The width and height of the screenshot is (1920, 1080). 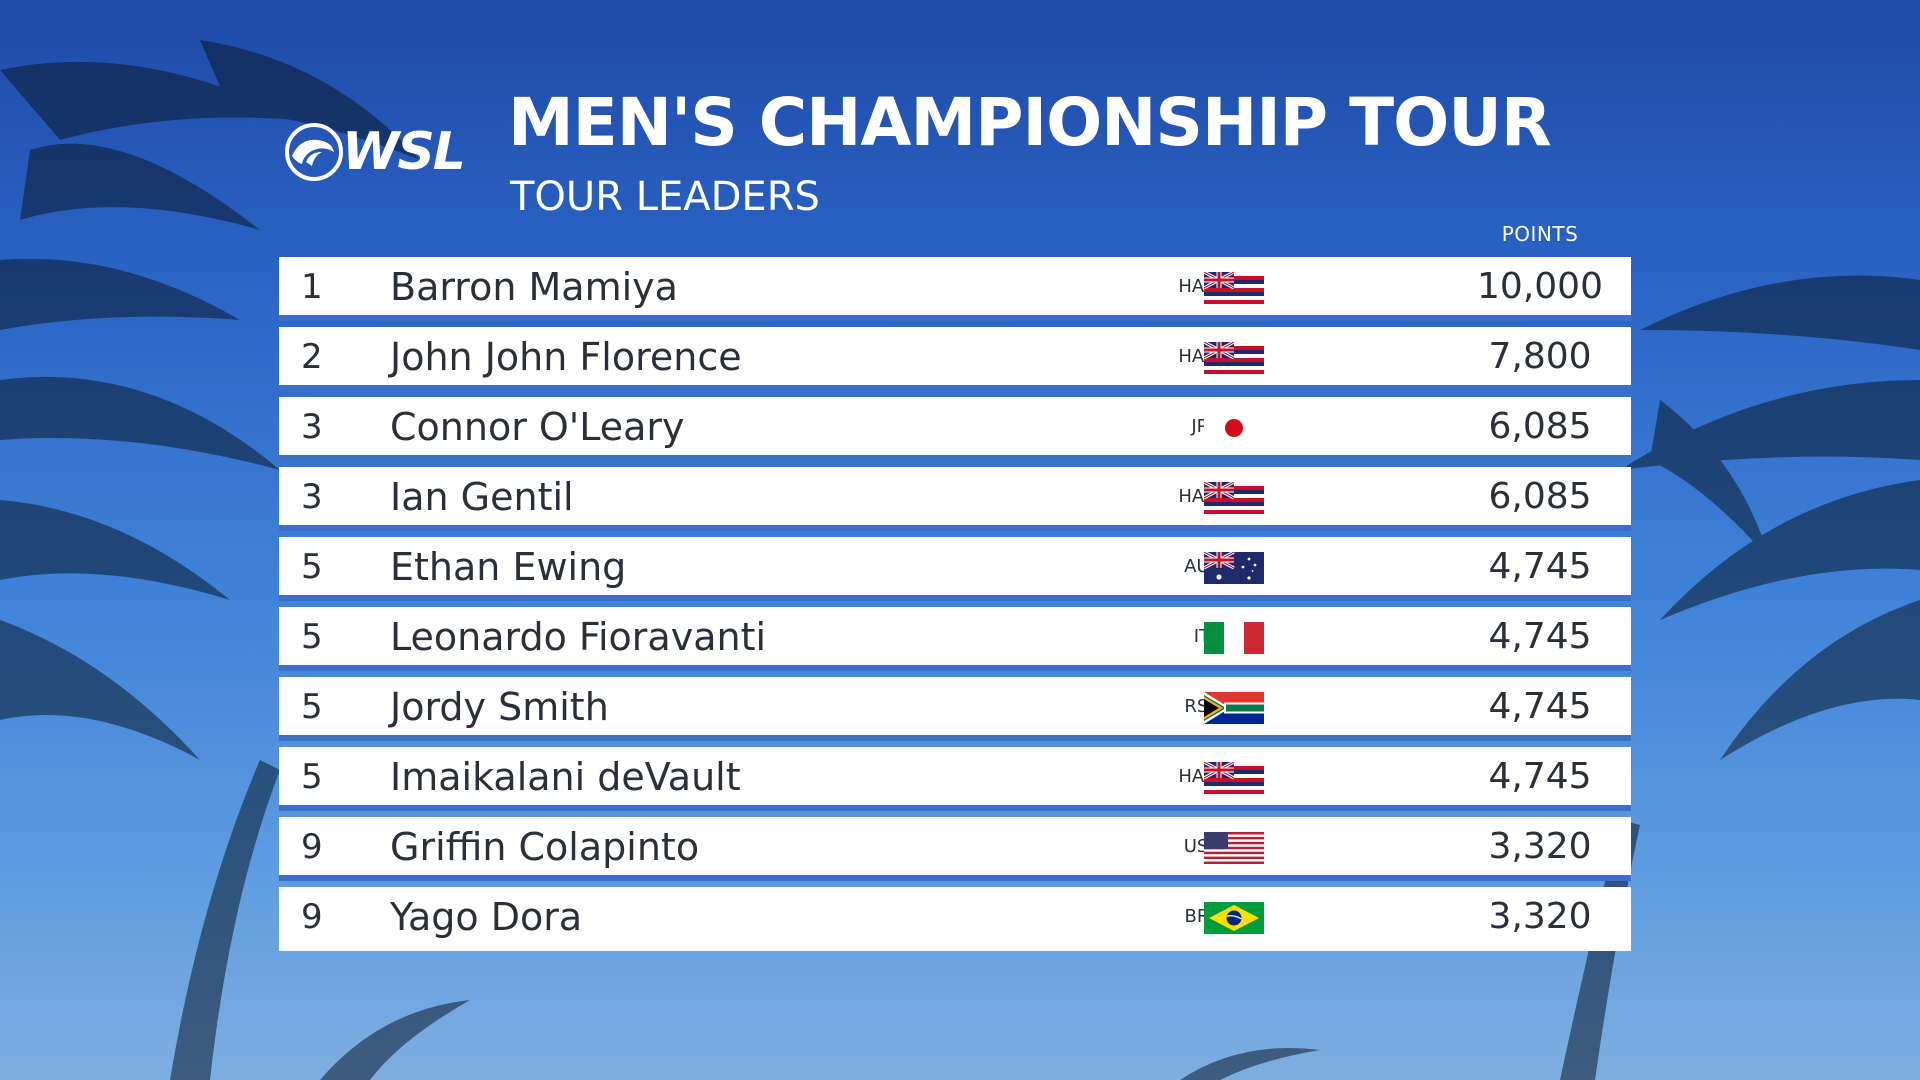 I want to click on wave-icon, so click(x=314, y=152).